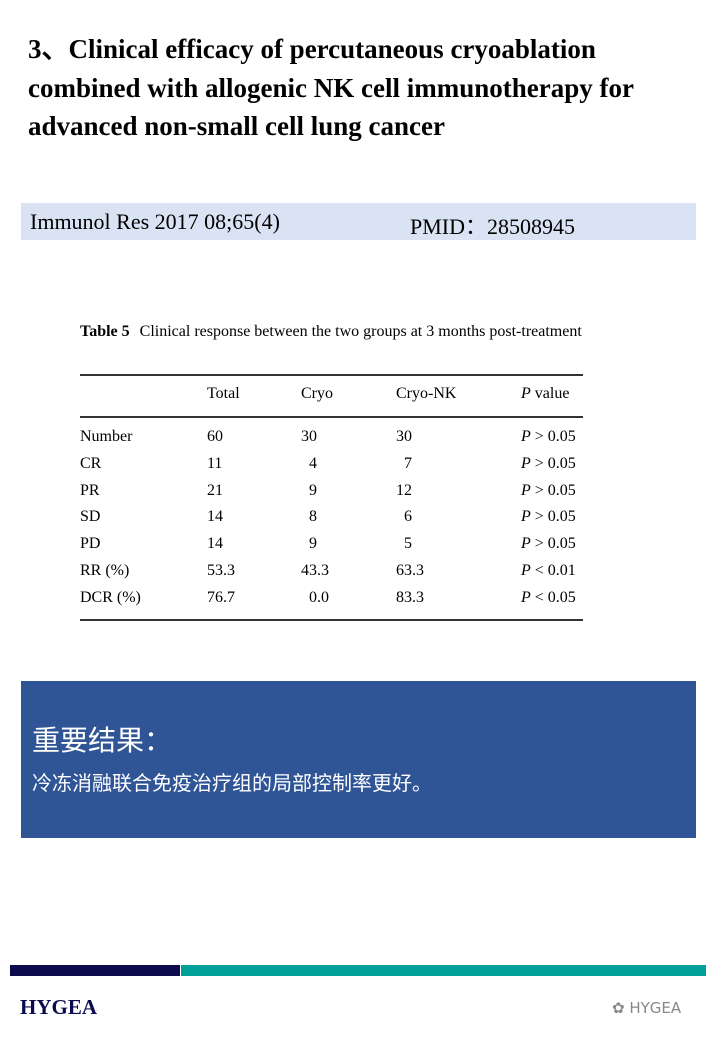 This screenshot has width=720, height=1040. Describe the element at coordinates (90, 490) in the screenshot. I see `row-label: PR` at that location.